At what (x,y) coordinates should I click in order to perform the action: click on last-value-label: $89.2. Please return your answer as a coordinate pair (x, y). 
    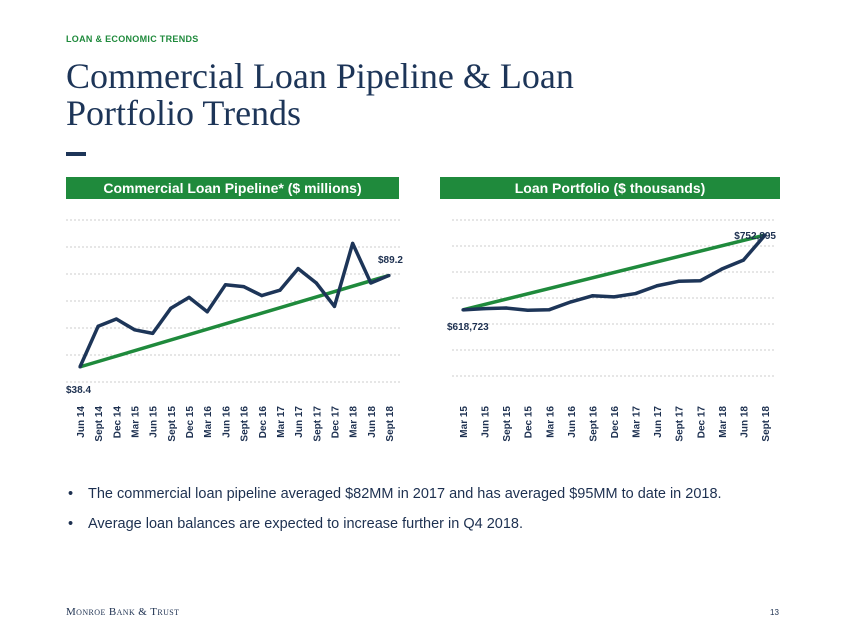
    Looking at the image, I should click on (390, 260).